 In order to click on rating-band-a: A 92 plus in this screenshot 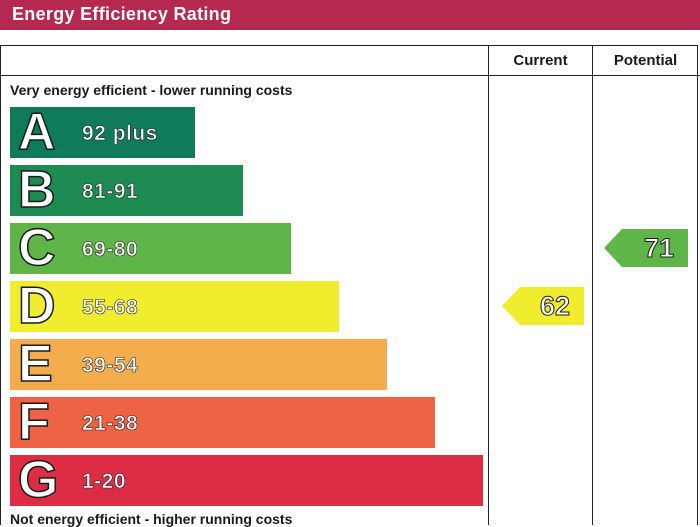, I will do `click(102, 132)`.